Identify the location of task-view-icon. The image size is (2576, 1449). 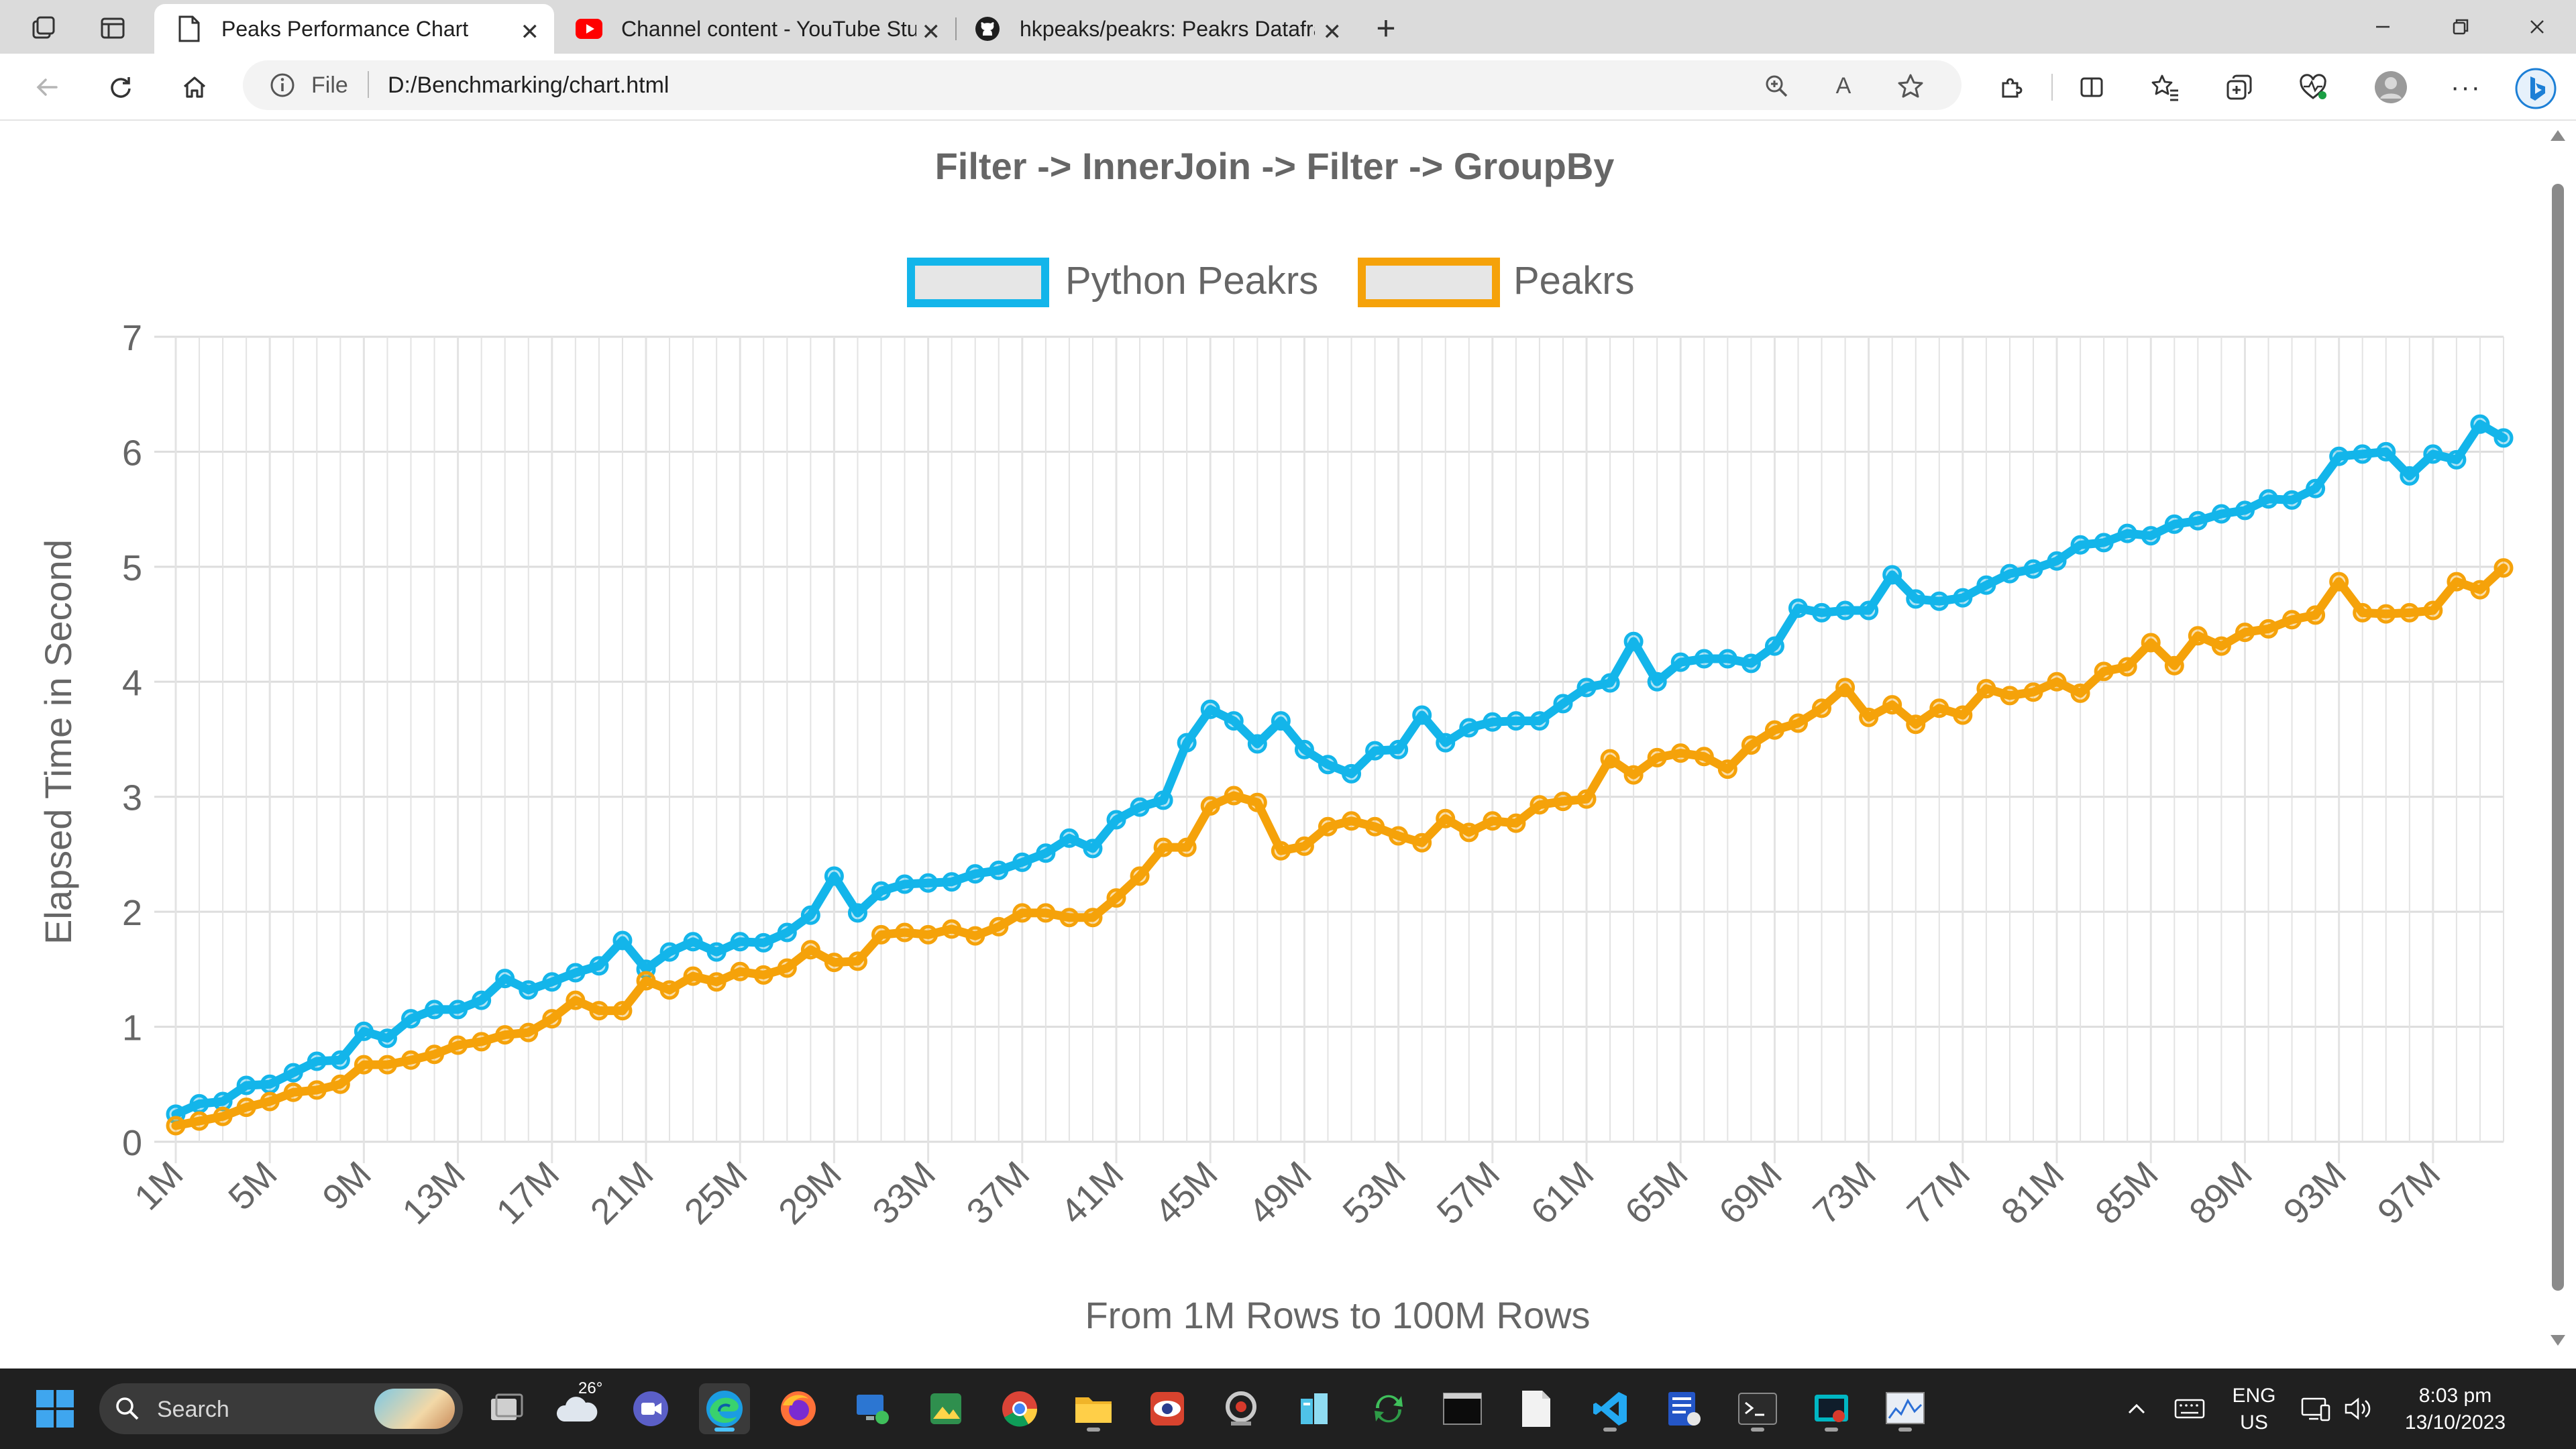
(505, 1408).